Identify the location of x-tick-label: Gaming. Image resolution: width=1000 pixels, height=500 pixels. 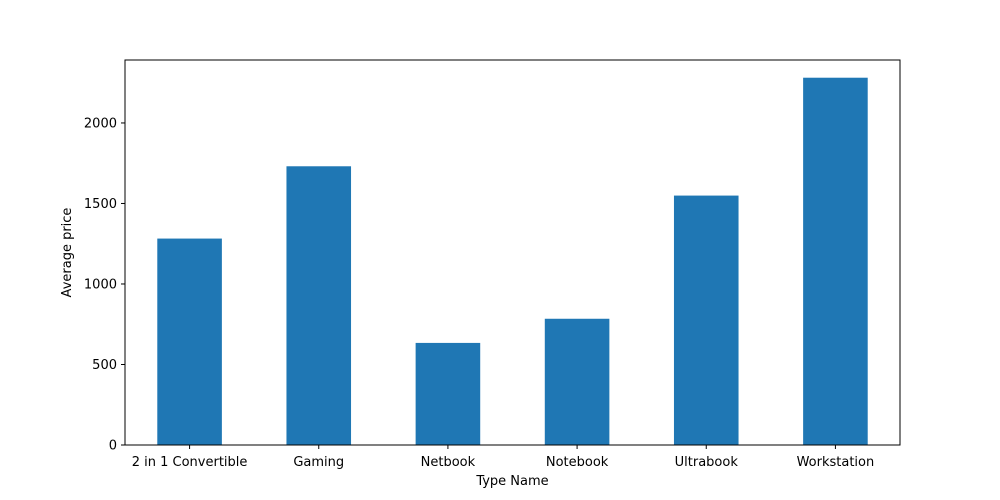
(318, 462).